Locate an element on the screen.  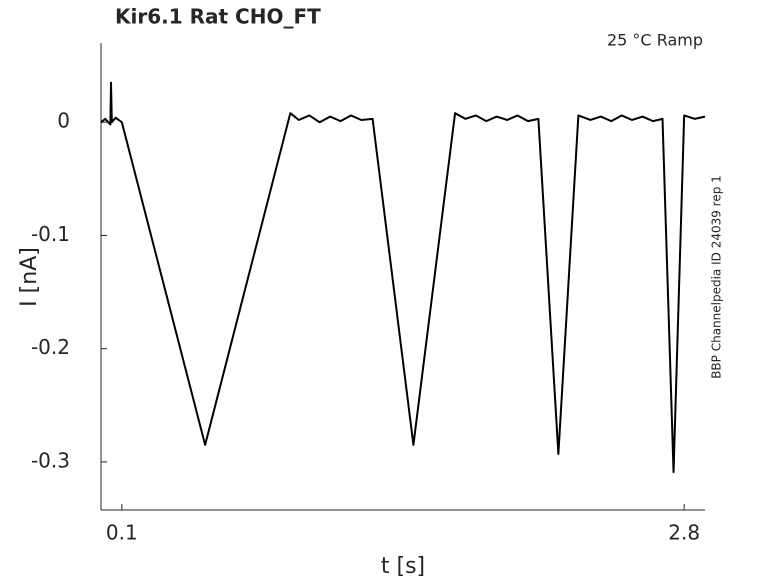
y-tick-label: -0.2 is located at coordinates (50, 347).